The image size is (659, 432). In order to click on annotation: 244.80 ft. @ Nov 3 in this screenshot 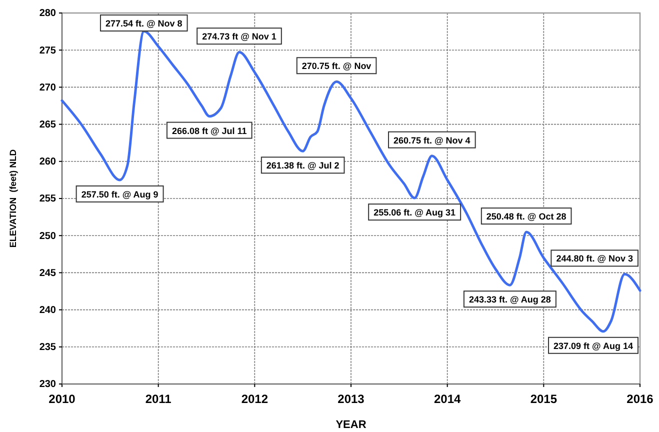, I will do `click(594, 259)`.